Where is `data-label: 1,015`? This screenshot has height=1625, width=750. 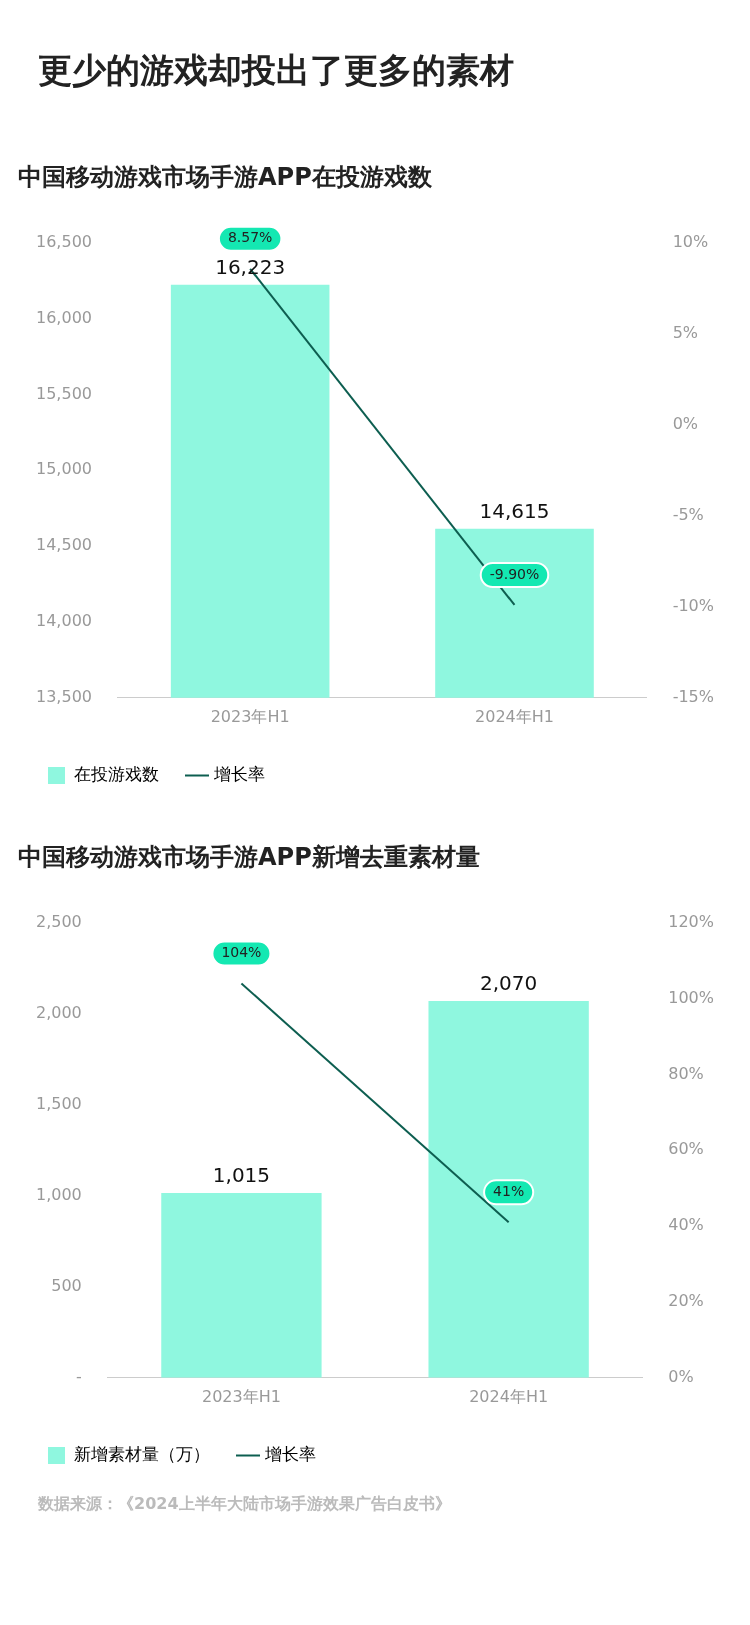 data-label: 1,015 is located at coordinates (241, 1175).